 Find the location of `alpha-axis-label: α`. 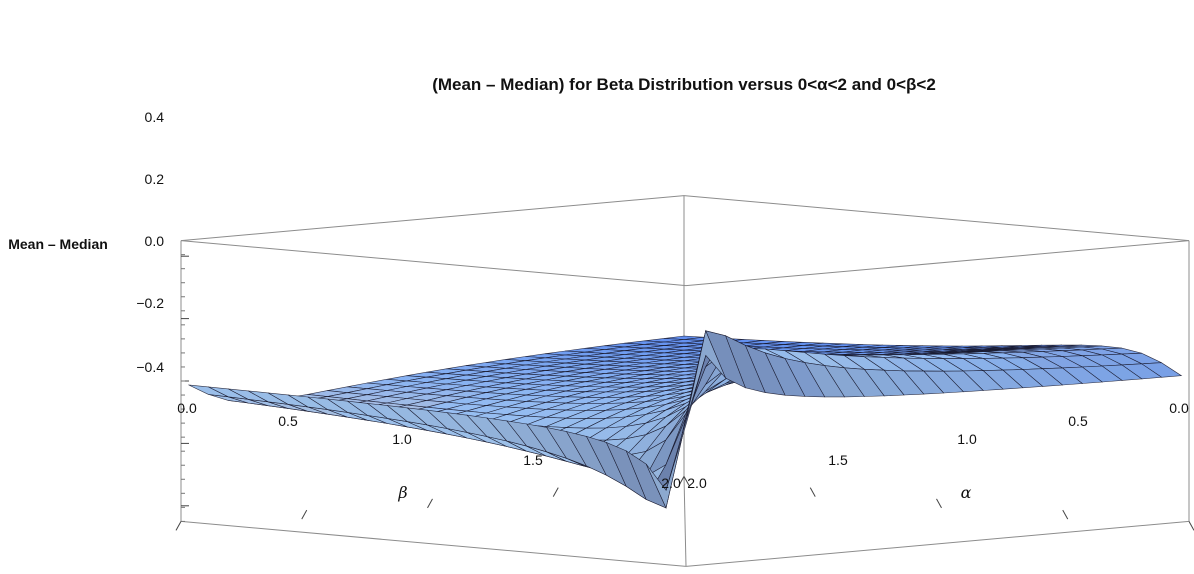

alpha-axis-label: α is located at coordinates (966, 492).